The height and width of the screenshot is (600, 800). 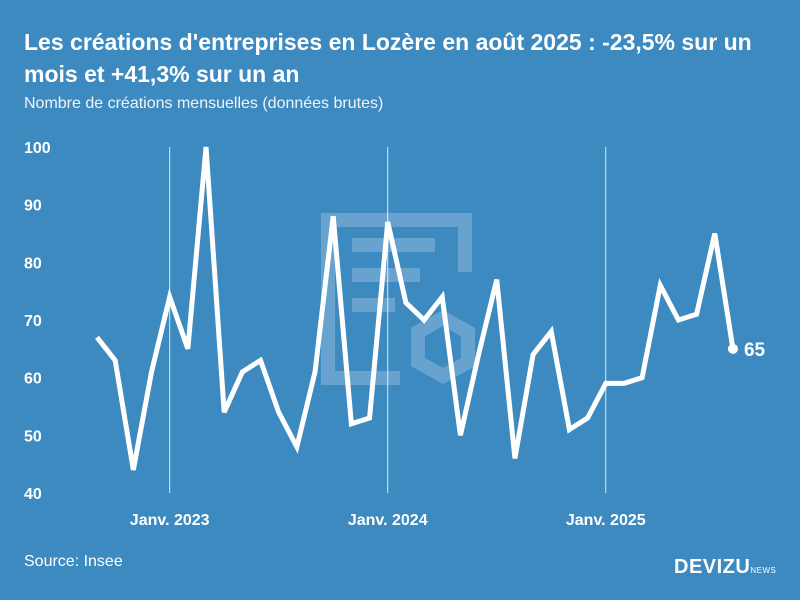 What do you see at coordinates (73, 561) in the screenshot?
I see `source-note: Source: Insee` at bounding box center [73, 561].